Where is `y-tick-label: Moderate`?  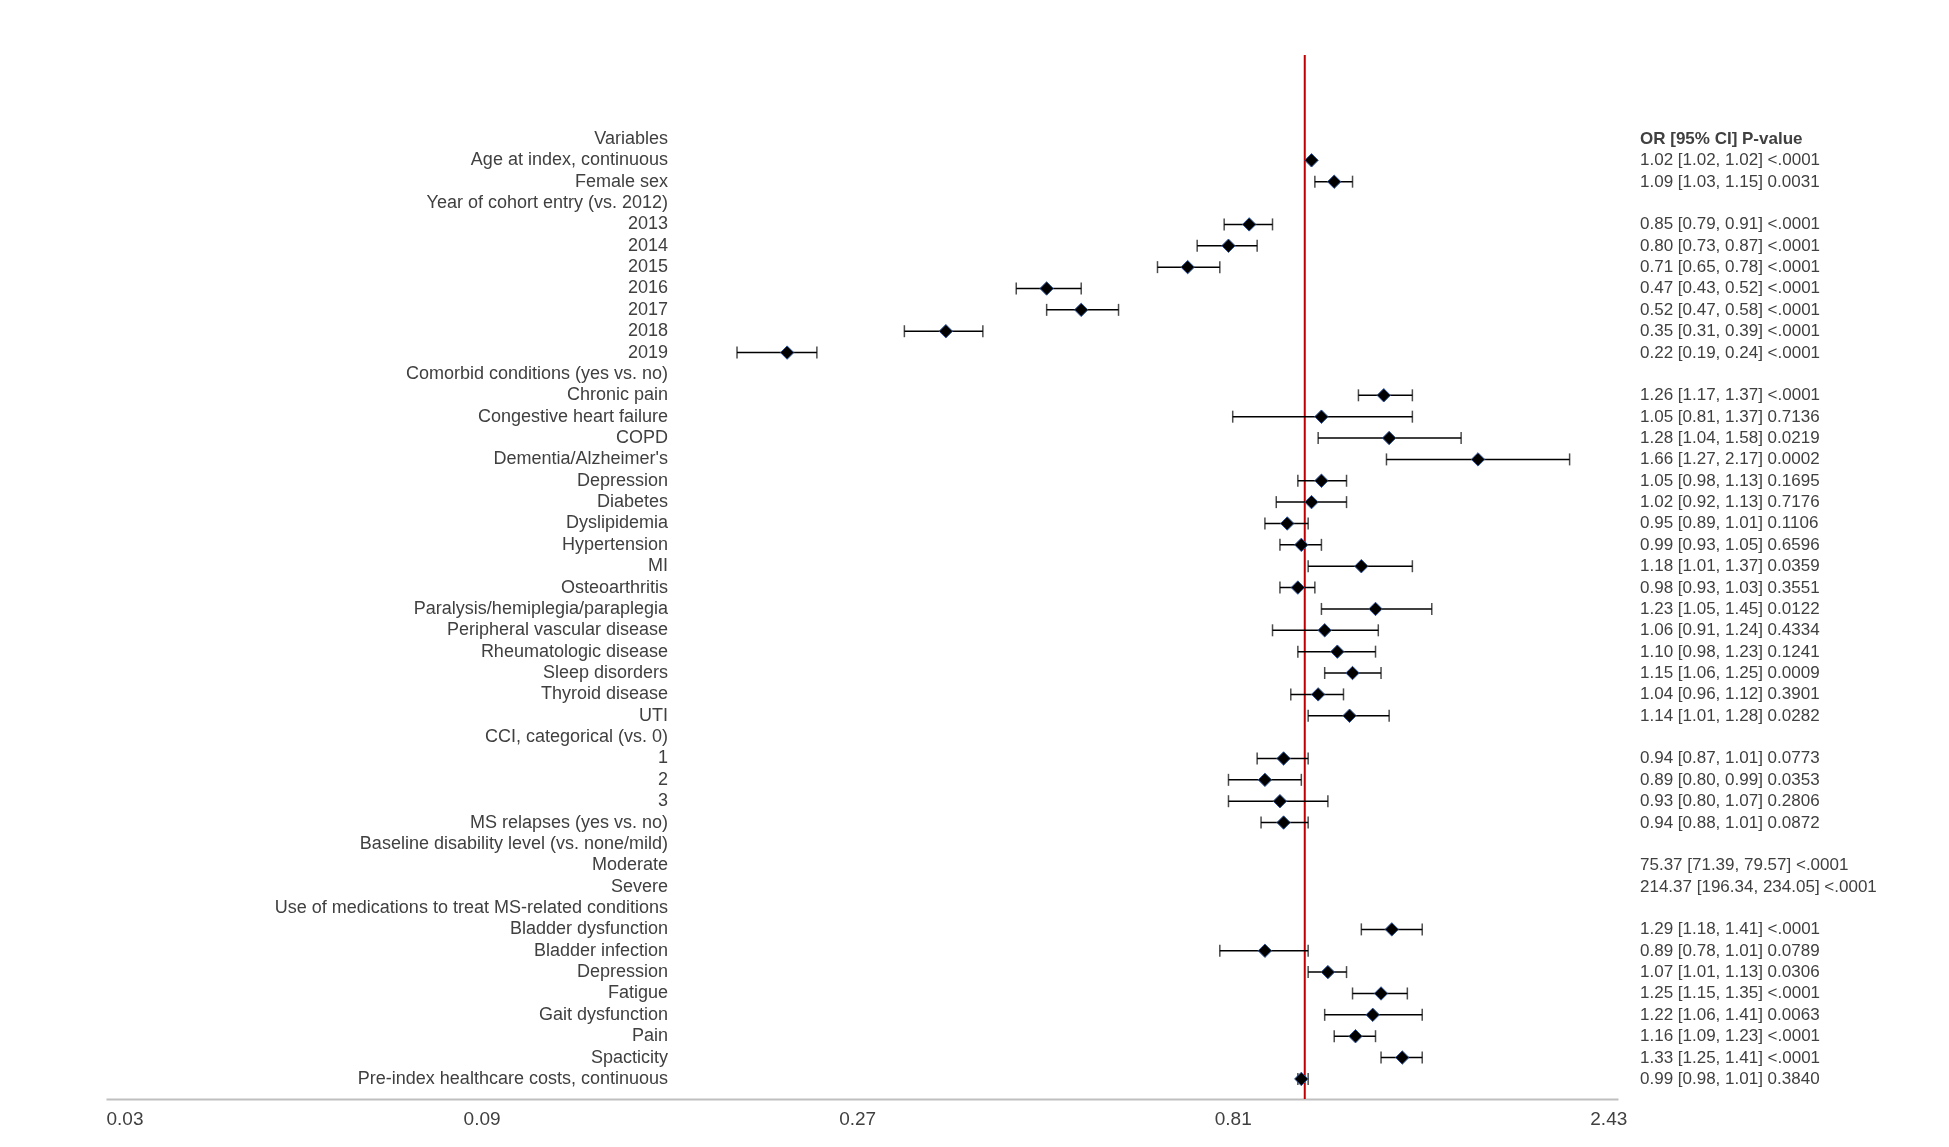
y-tick-label: Moderate is located at coordinates (629, 864).